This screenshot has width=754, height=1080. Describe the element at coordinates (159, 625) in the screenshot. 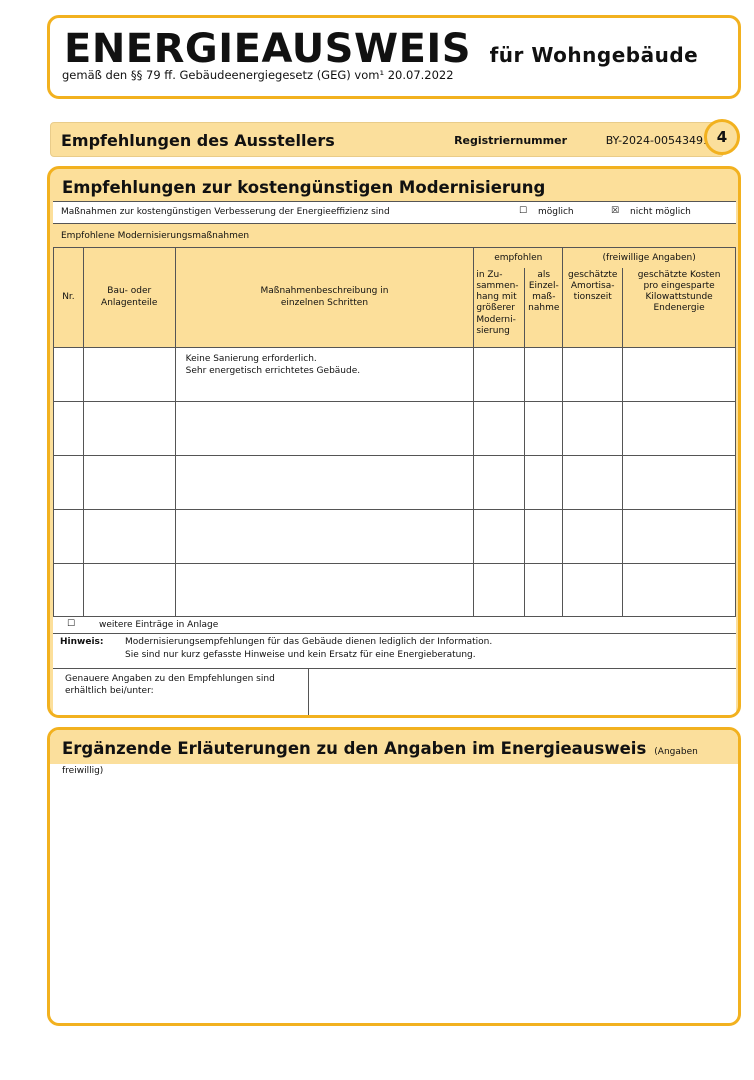

I see `more-entries-label: weitere Einträge in Anlage` at that location.